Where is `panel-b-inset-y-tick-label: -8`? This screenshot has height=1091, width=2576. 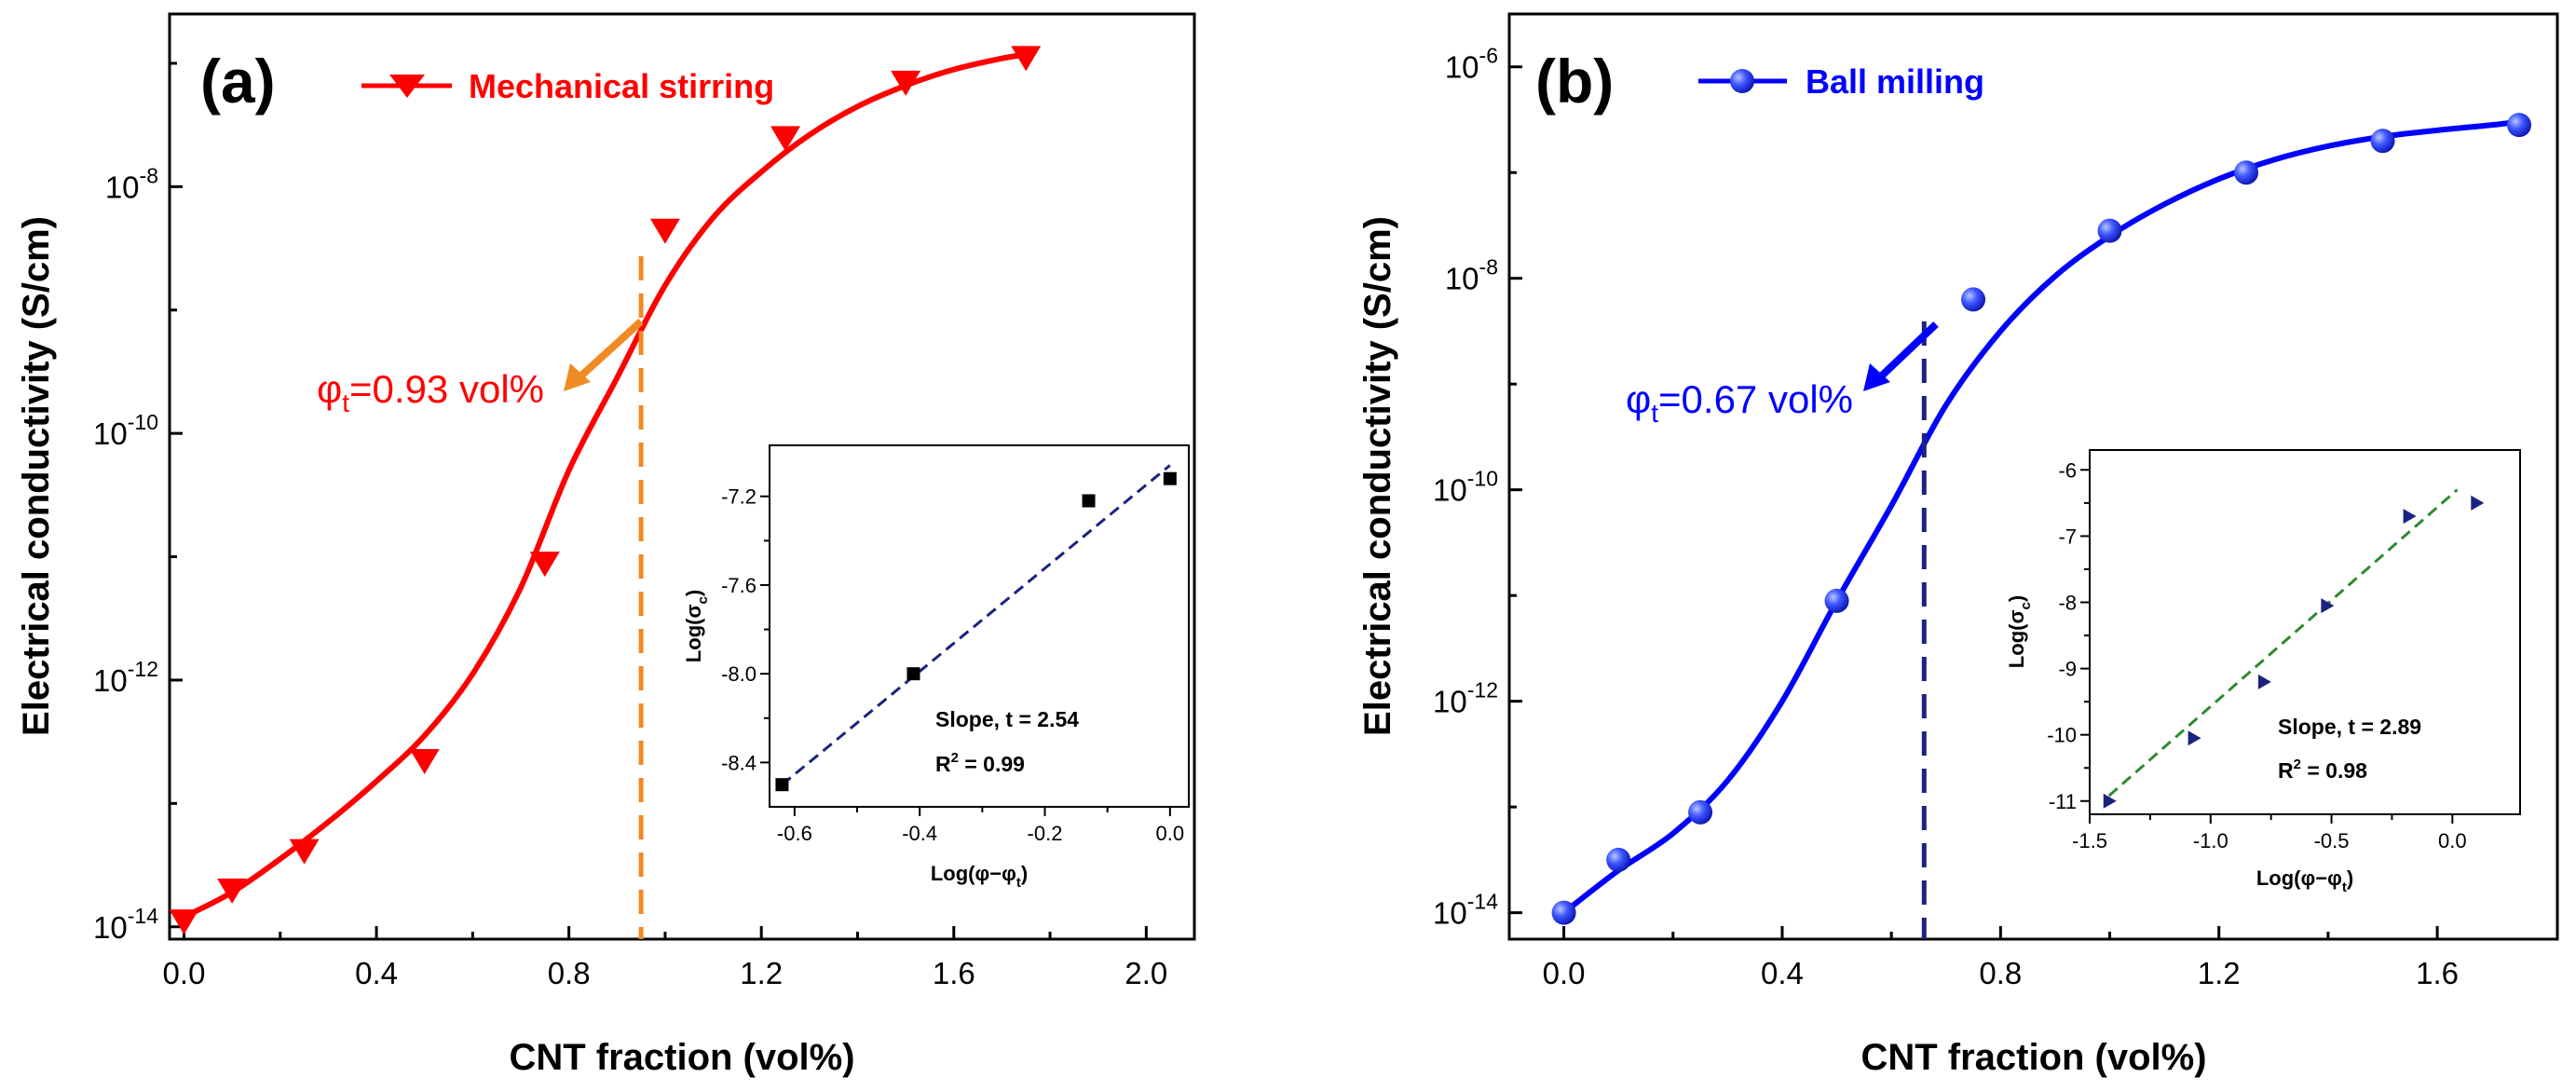 panel-b-inset-y-tick-label: -8 is located at coordinates (2067, 603).